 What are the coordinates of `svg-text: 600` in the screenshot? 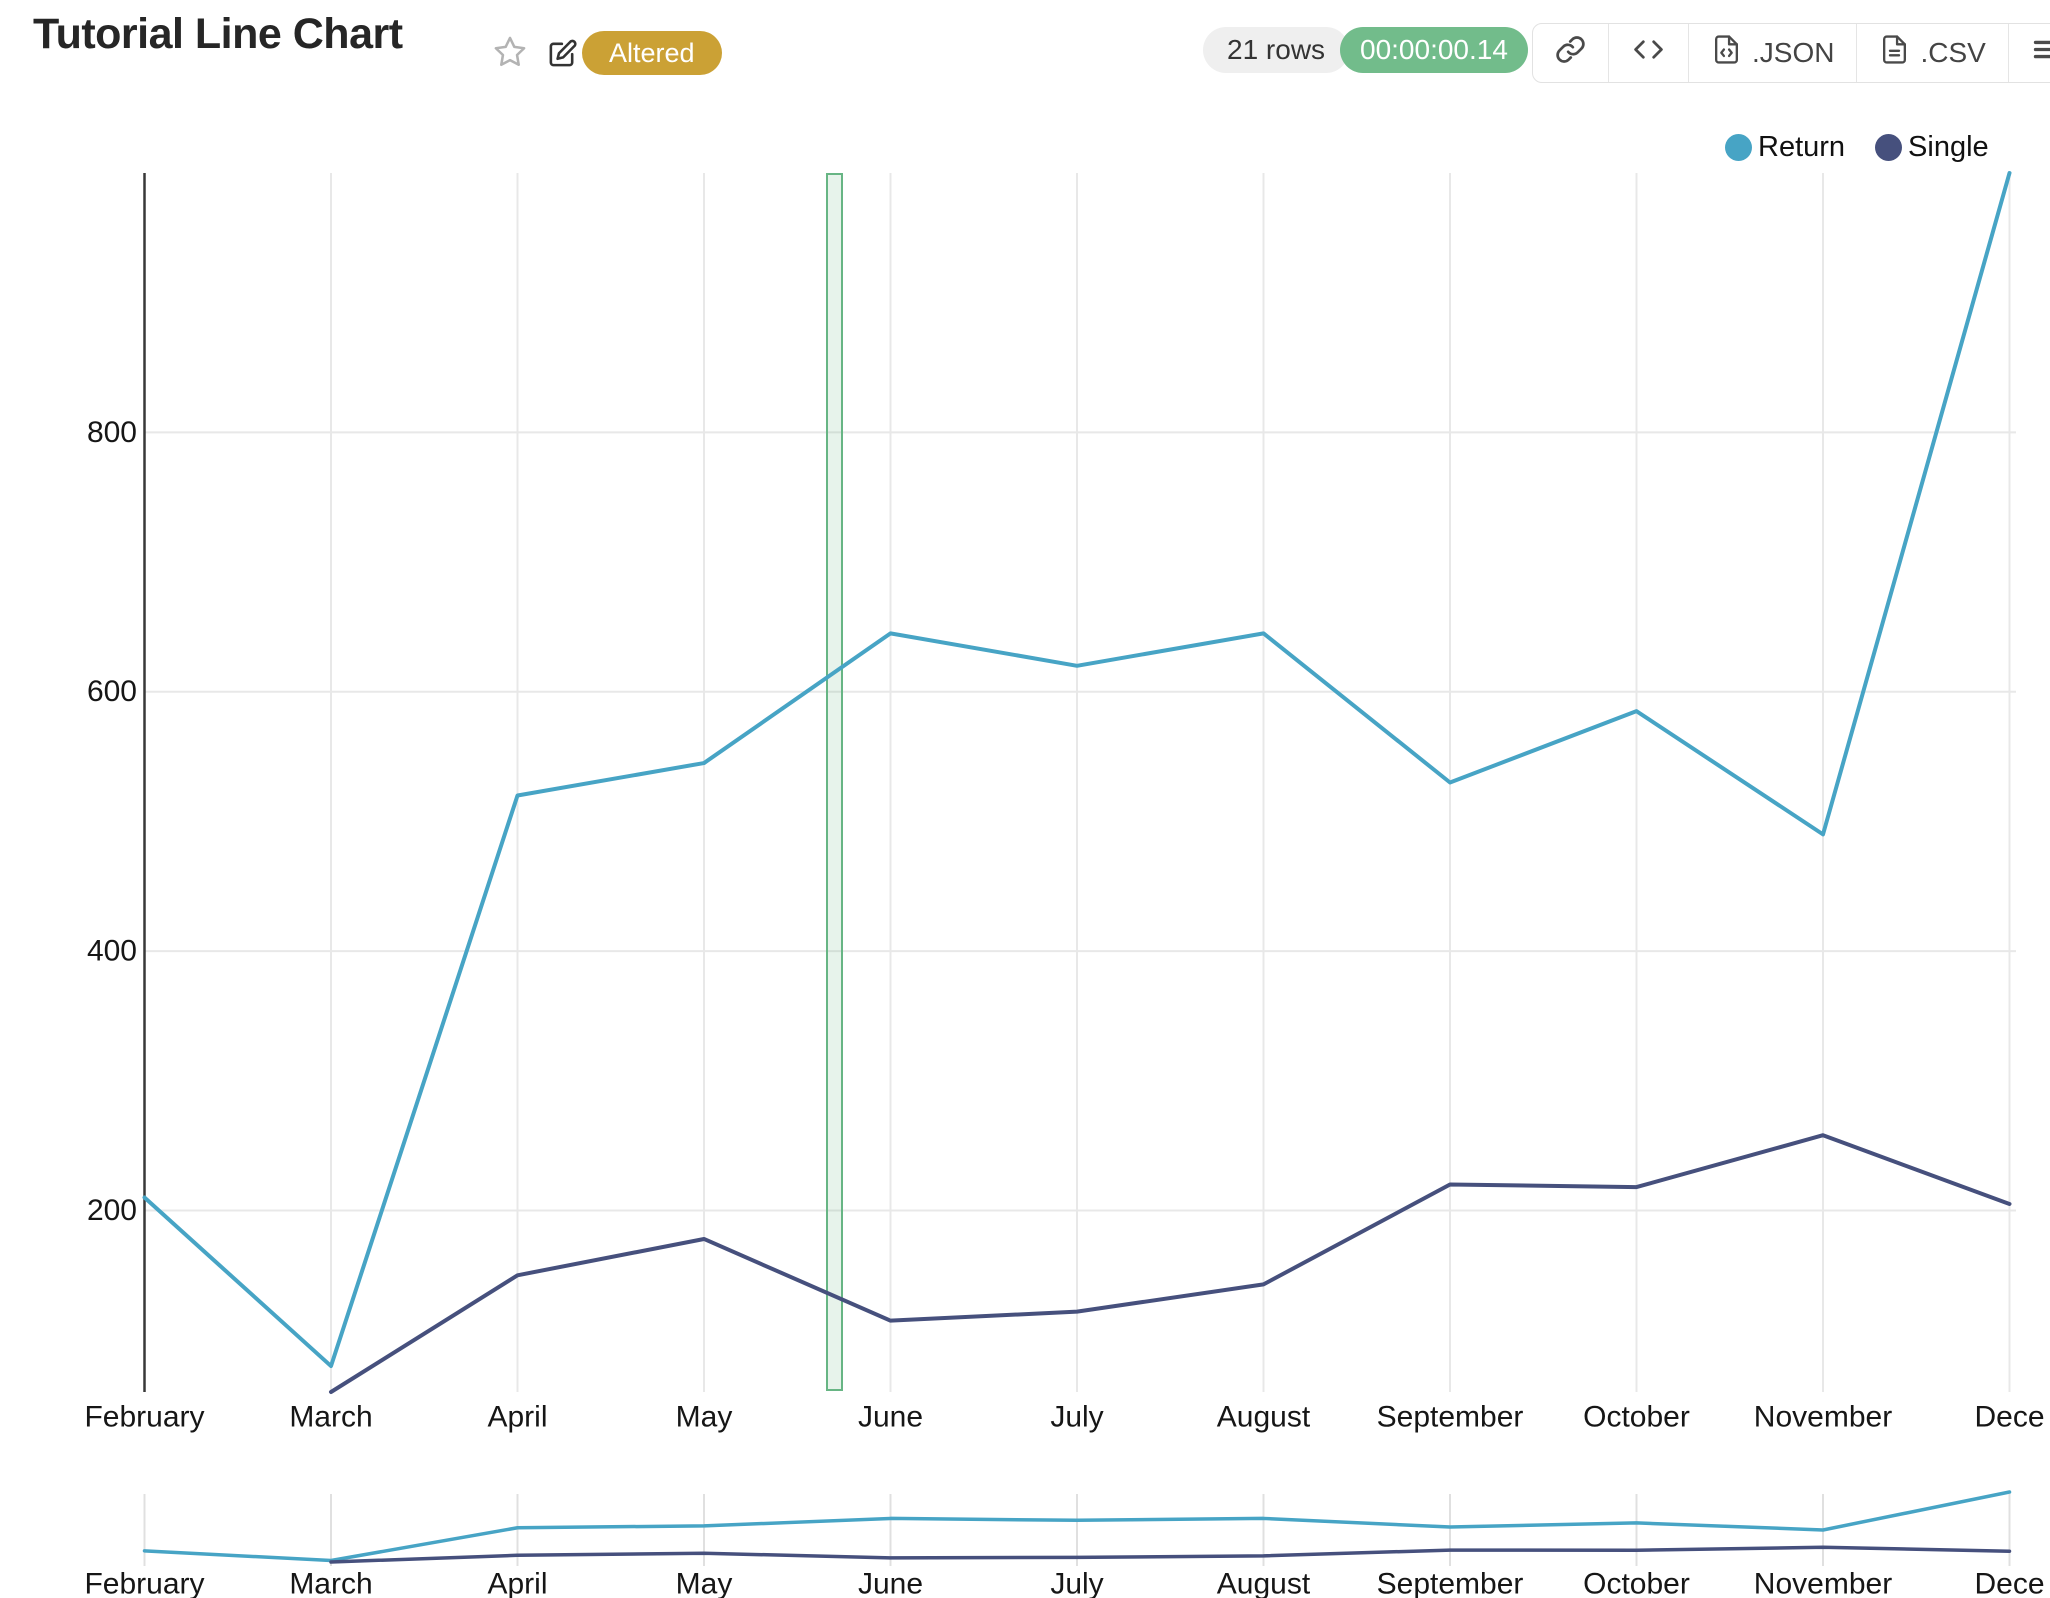 It's located at (112, 691).